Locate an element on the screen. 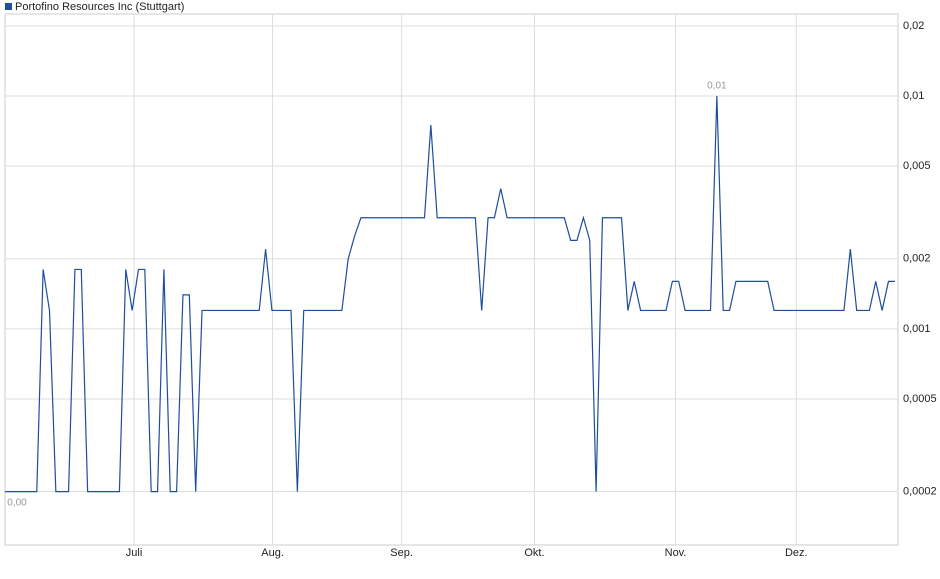  value-label: 0,00 is located at coordinates (17, 502).